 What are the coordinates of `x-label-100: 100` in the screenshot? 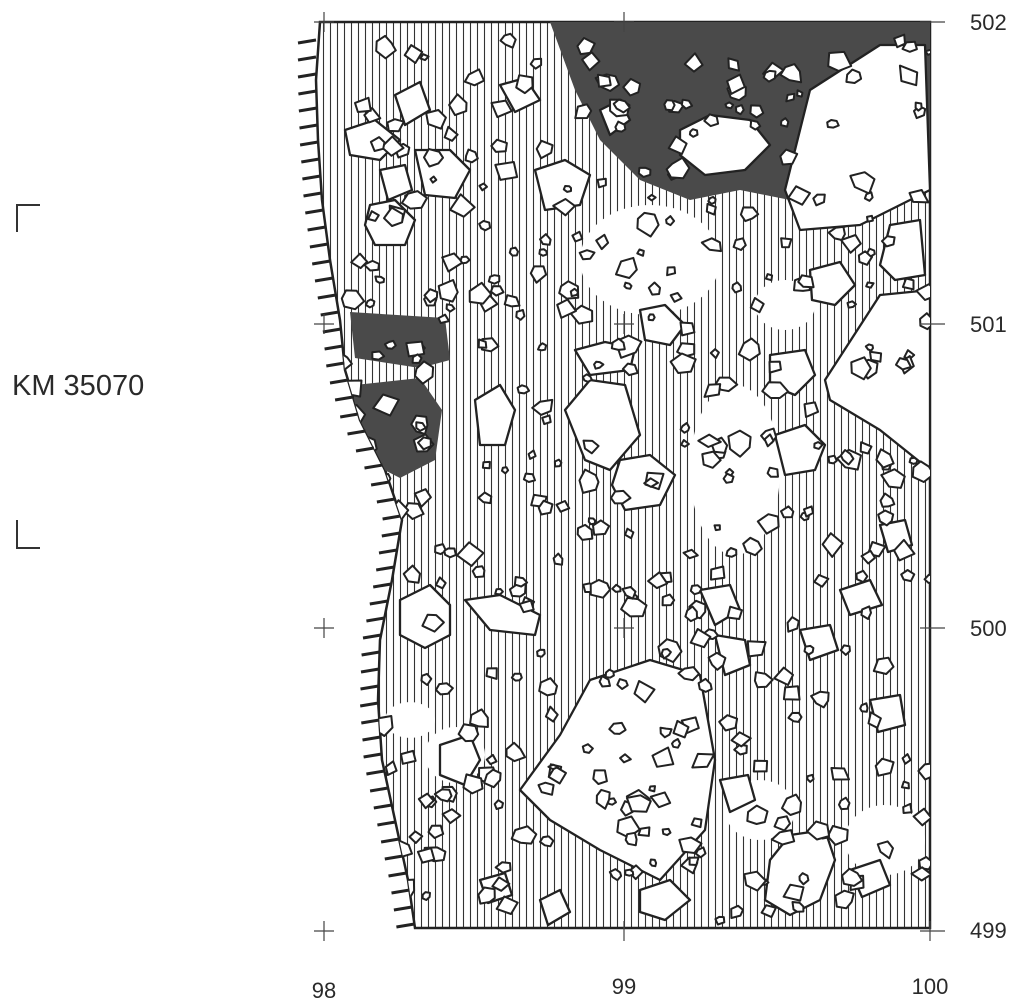 It's located at (930, 986).